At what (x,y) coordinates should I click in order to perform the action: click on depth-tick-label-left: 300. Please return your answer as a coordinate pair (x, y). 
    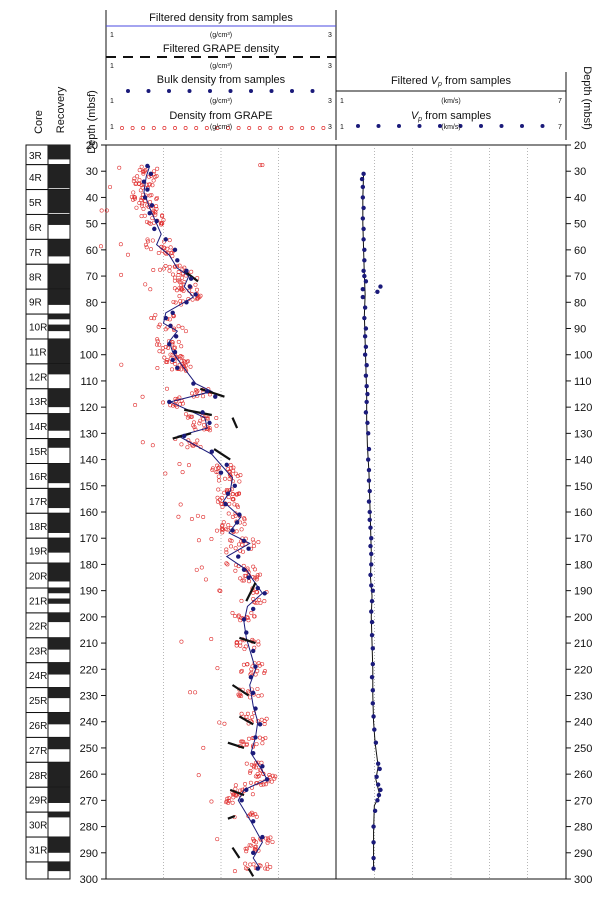
    Looking at the image, I should click on (89, 880).